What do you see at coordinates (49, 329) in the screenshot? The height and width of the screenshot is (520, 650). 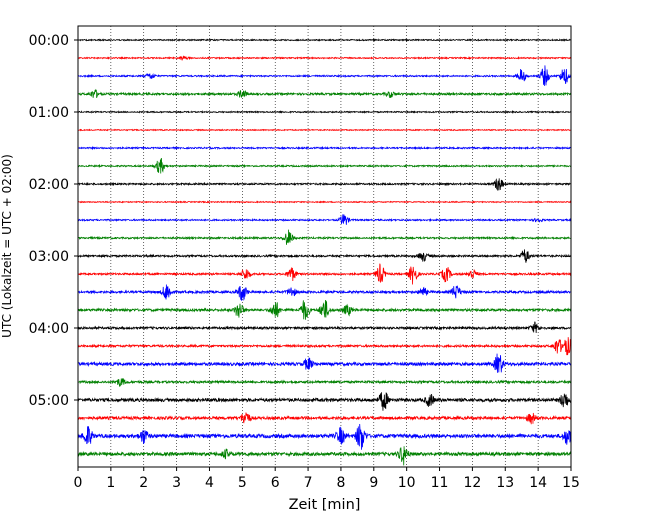 I see `y-tick-label: 04:00` at bounding box center [49, 329].